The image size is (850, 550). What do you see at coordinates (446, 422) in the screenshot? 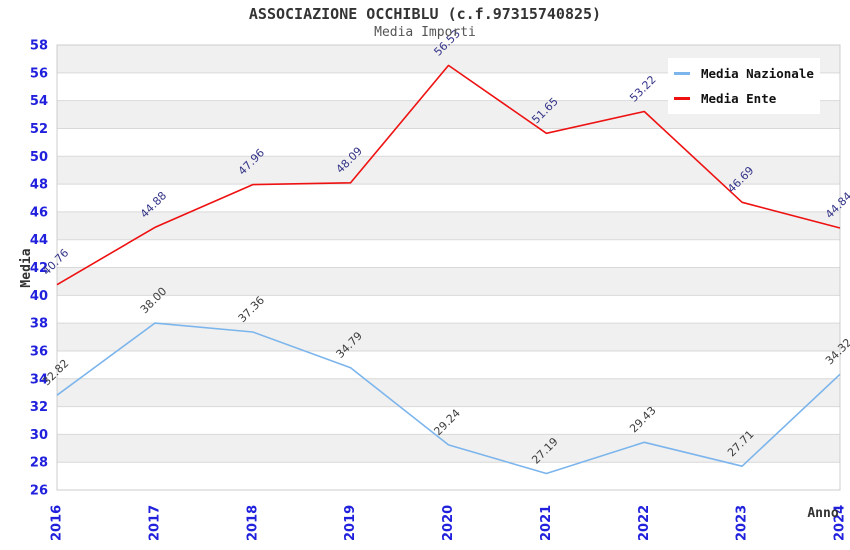
I see `data-point-label: 29.24` at bounding box center [446, 422].